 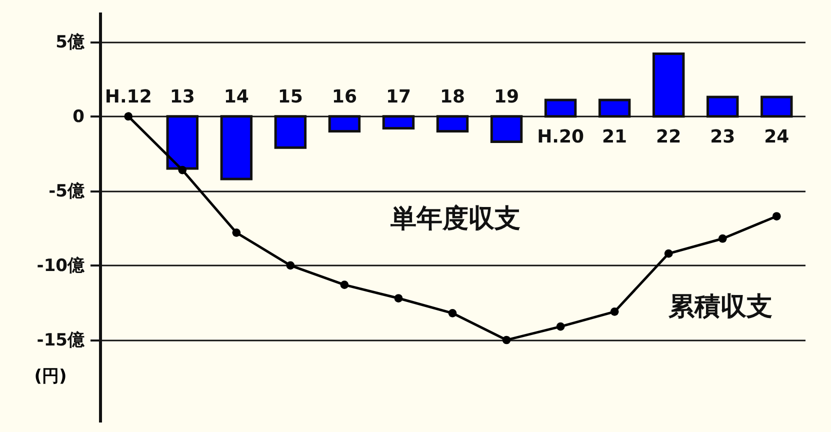 What do you see at coordinates (723, 137) in the screenshot?
I see `x-tick-label: 23` at bounding box center [723, 137].